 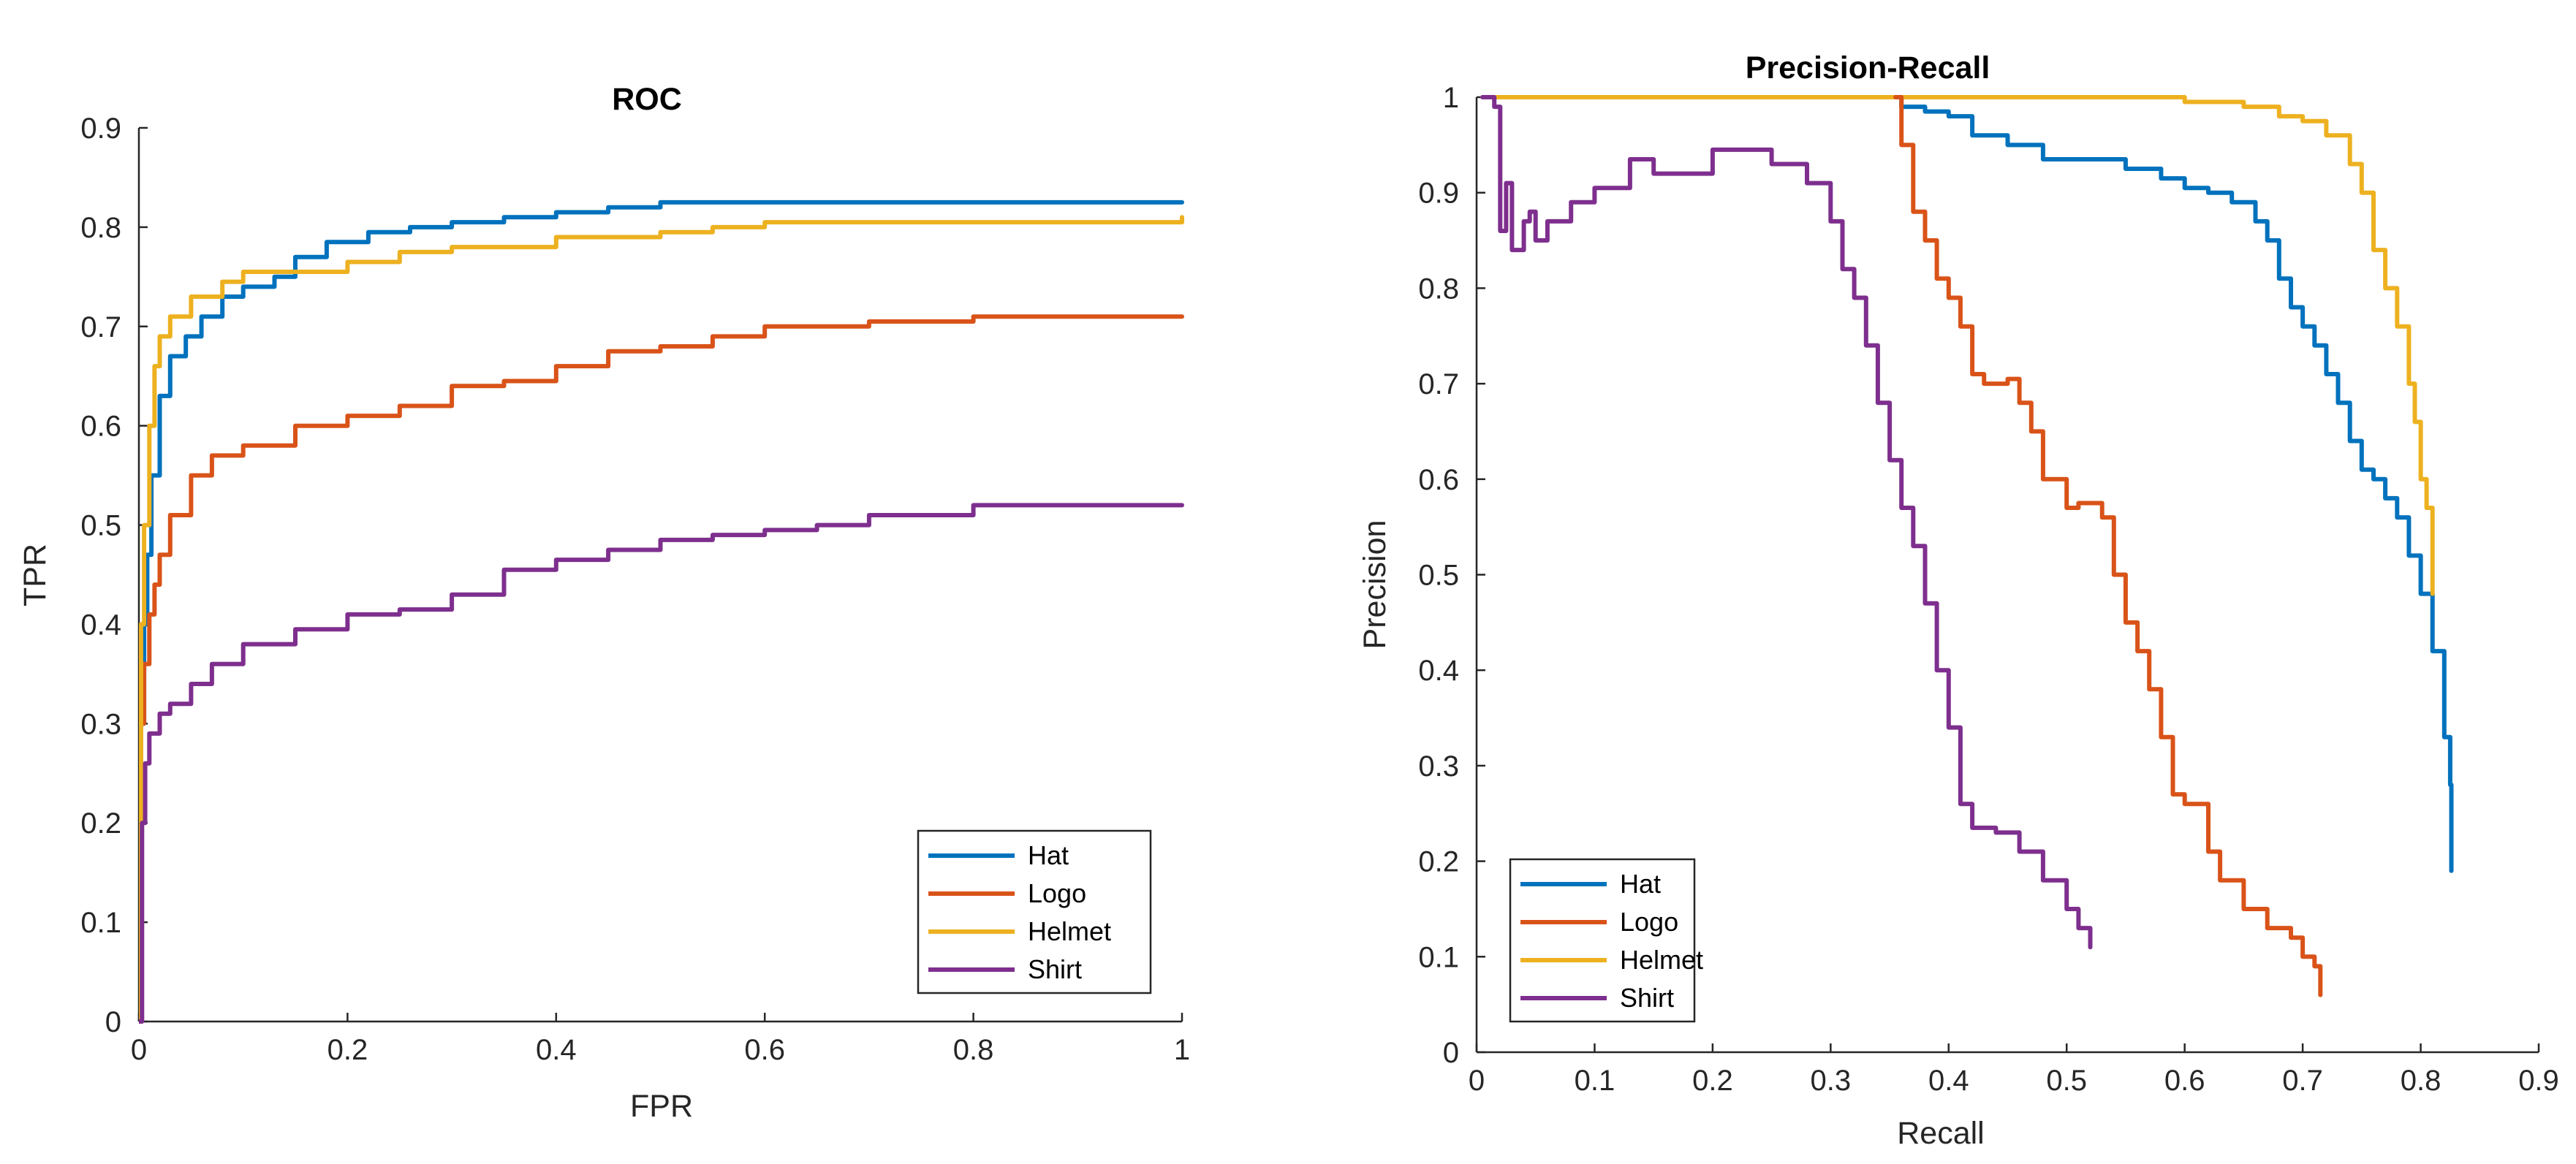 I want to click on series-line-logo, so click(x=2108, y=546).